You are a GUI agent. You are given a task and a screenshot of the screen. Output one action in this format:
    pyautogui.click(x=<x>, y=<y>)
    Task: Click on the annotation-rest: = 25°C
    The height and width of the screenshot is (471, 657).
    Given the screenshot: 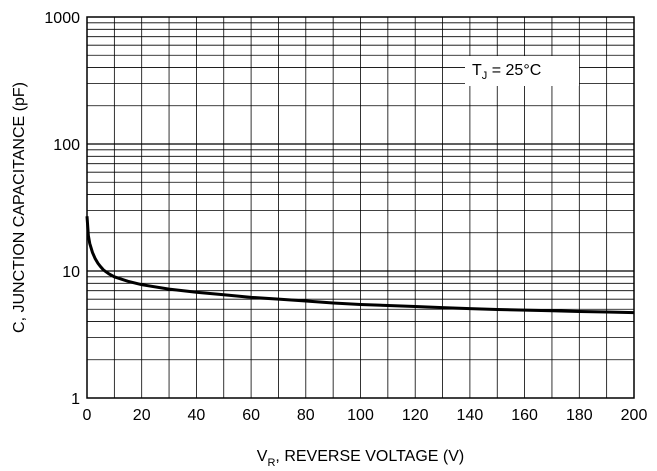 What is the action you would take?
    pyautogui.click(x=514, y=70)
    